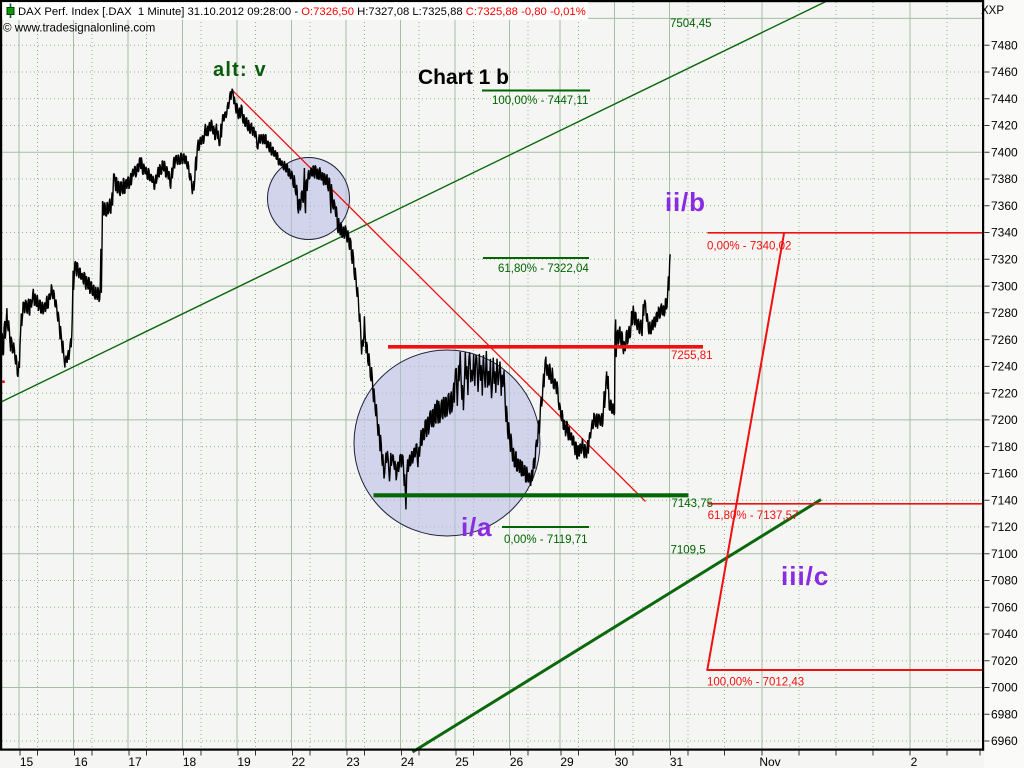  What do you see at coordinates (1004, 45) in the screenshot?
I see `svg-text: 7480` at bounding box center [1004, 45].